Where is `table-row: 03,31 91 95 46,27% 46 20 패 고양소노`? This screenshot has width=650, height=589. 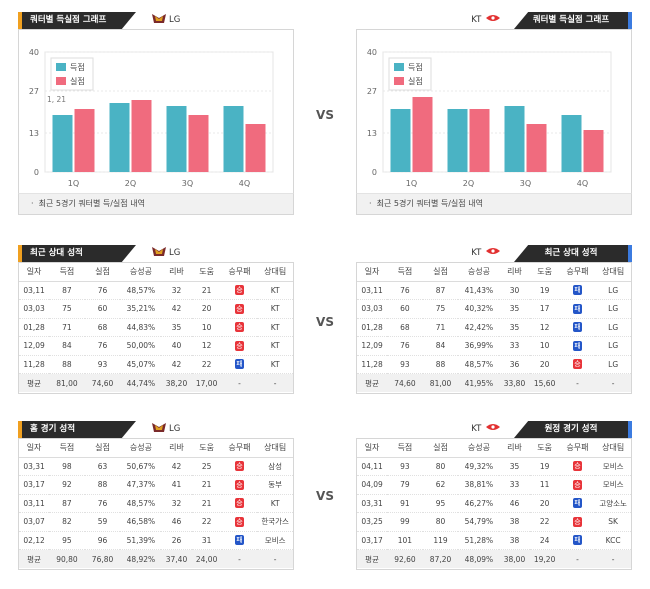 table-row: 03,31 91 95 46,27% 46 20 패 고양소노 is located at coordinates (494, 503).